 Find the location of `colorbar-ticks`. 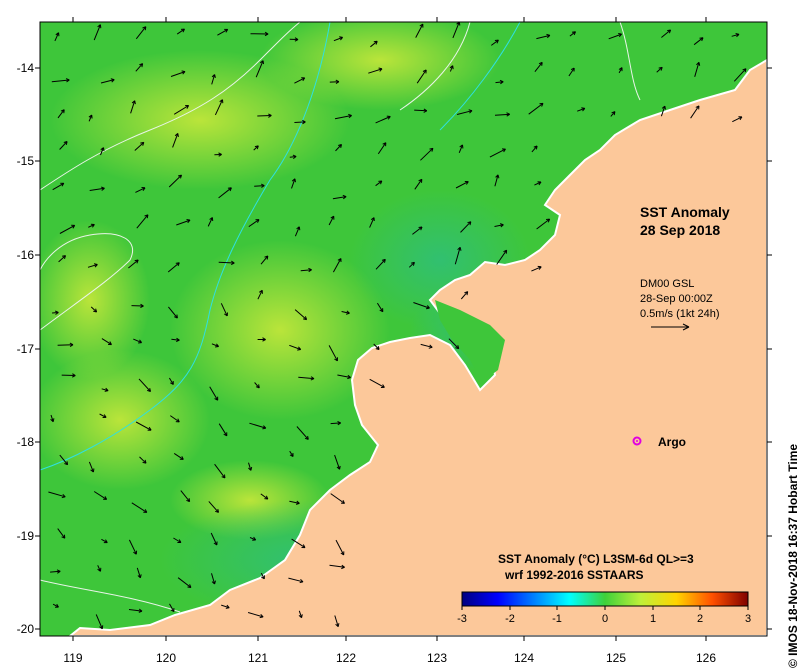

colorbar-ticks is located at coordinates (605, 608).